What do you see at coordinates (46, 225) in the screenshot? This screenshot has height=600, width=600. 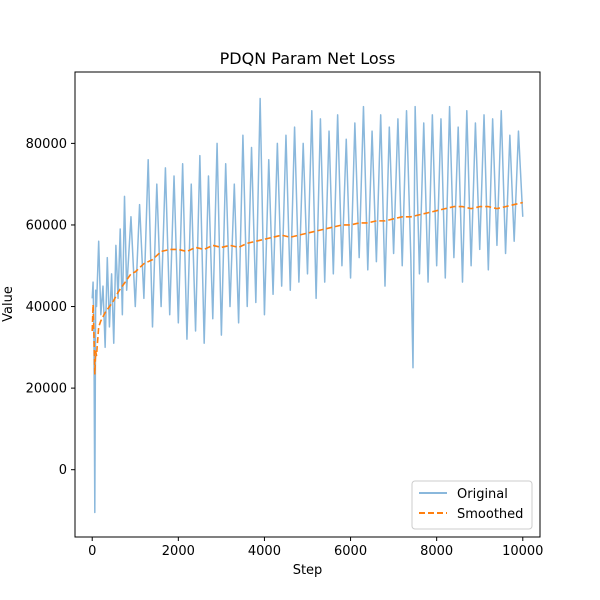 I see `y-tick-label: 60000` at bounding box center [46, 225].